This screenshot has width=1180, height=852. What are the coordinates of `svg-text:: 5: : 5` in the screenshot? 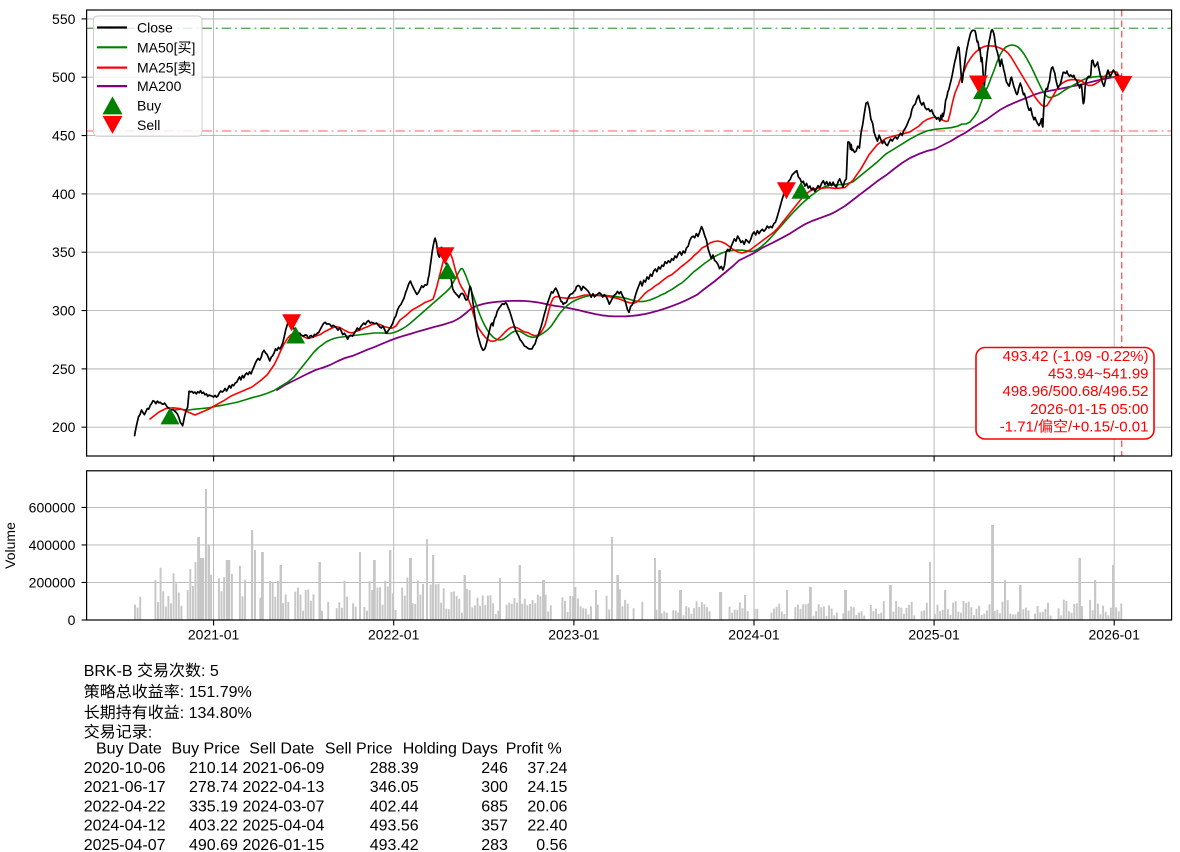 It's located at (210, 671).